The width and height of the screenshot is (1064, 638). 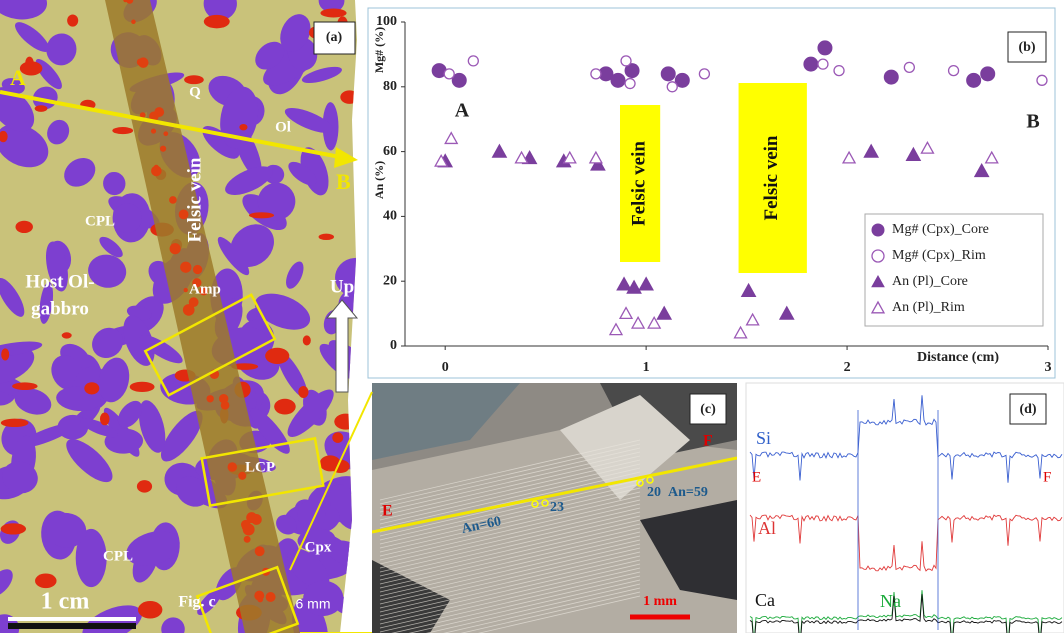 What do you see at coordinates (1026, 47) in the screenshot?
I see `panel-label: (b)` at bounding box center [1026, 47].